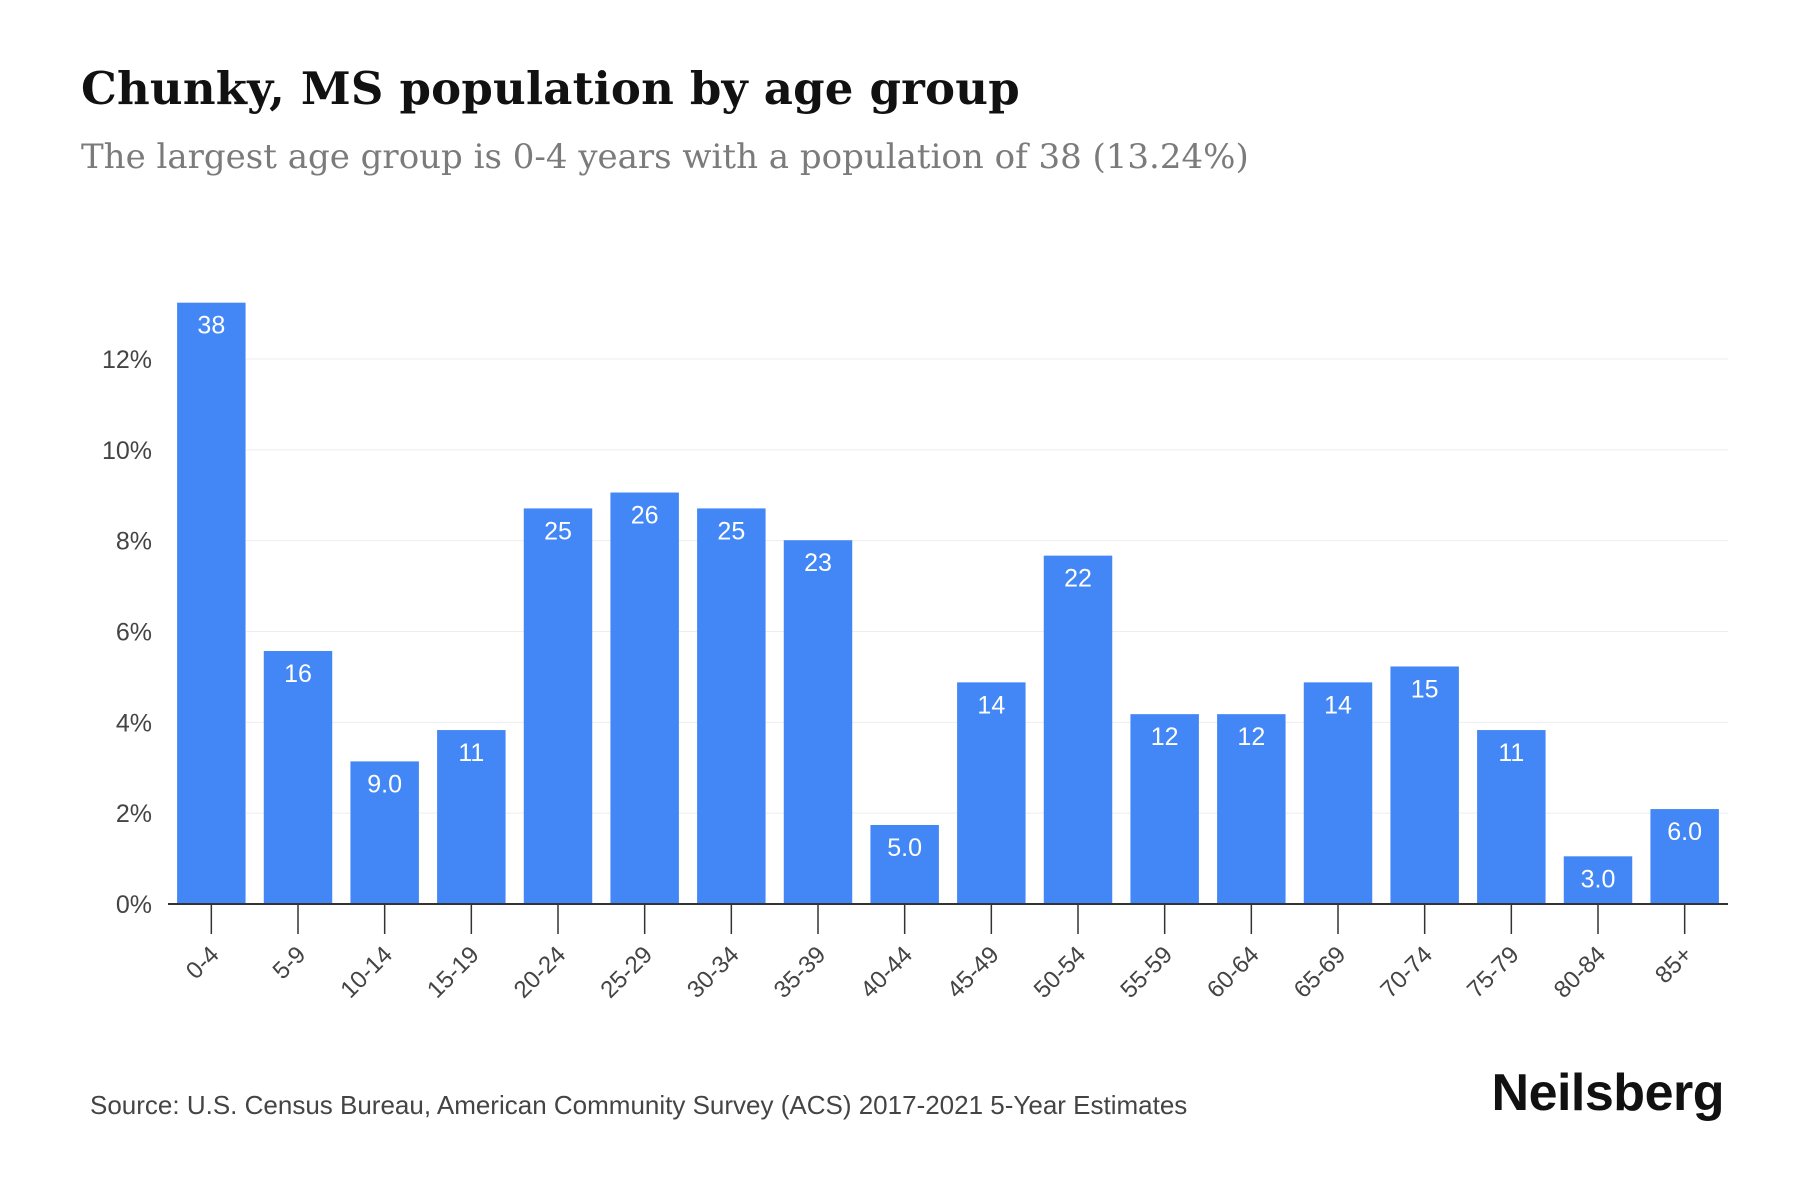  Describe the element at coordinates (1493, 972) in the screenshot. I see `x-tick-label: 75-79` at that location.